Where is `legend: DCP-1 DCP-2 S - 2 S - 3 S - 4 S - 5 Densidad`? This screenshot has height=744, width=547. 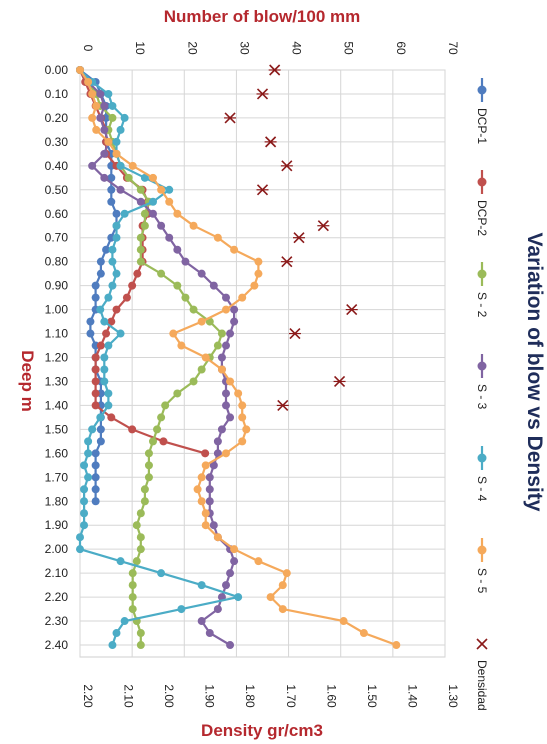 legend: DCP-1 DCP-2 S - 2 S - 3 S - 4 S - 5 Densidad is located at coordinates (482, 394).